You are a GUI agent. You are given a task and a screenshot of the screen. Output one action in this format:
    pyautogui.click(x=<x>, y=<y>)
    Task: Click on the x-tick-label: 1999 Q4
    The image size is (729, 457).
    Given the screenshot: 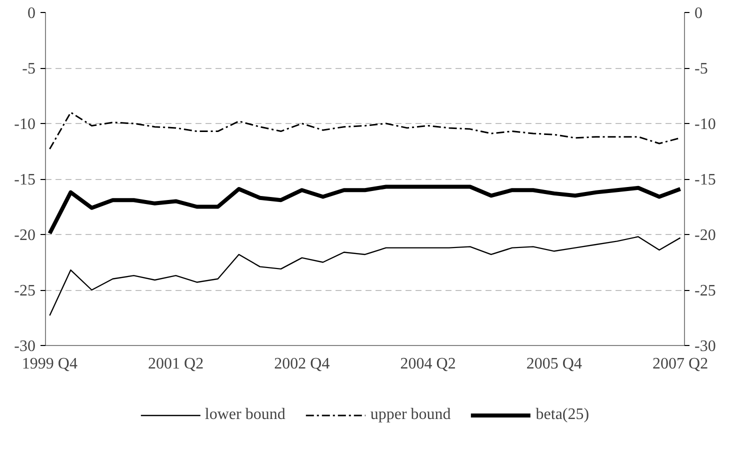 What is the action you would take?
    pyautogui.click(x=50, y=364)
    